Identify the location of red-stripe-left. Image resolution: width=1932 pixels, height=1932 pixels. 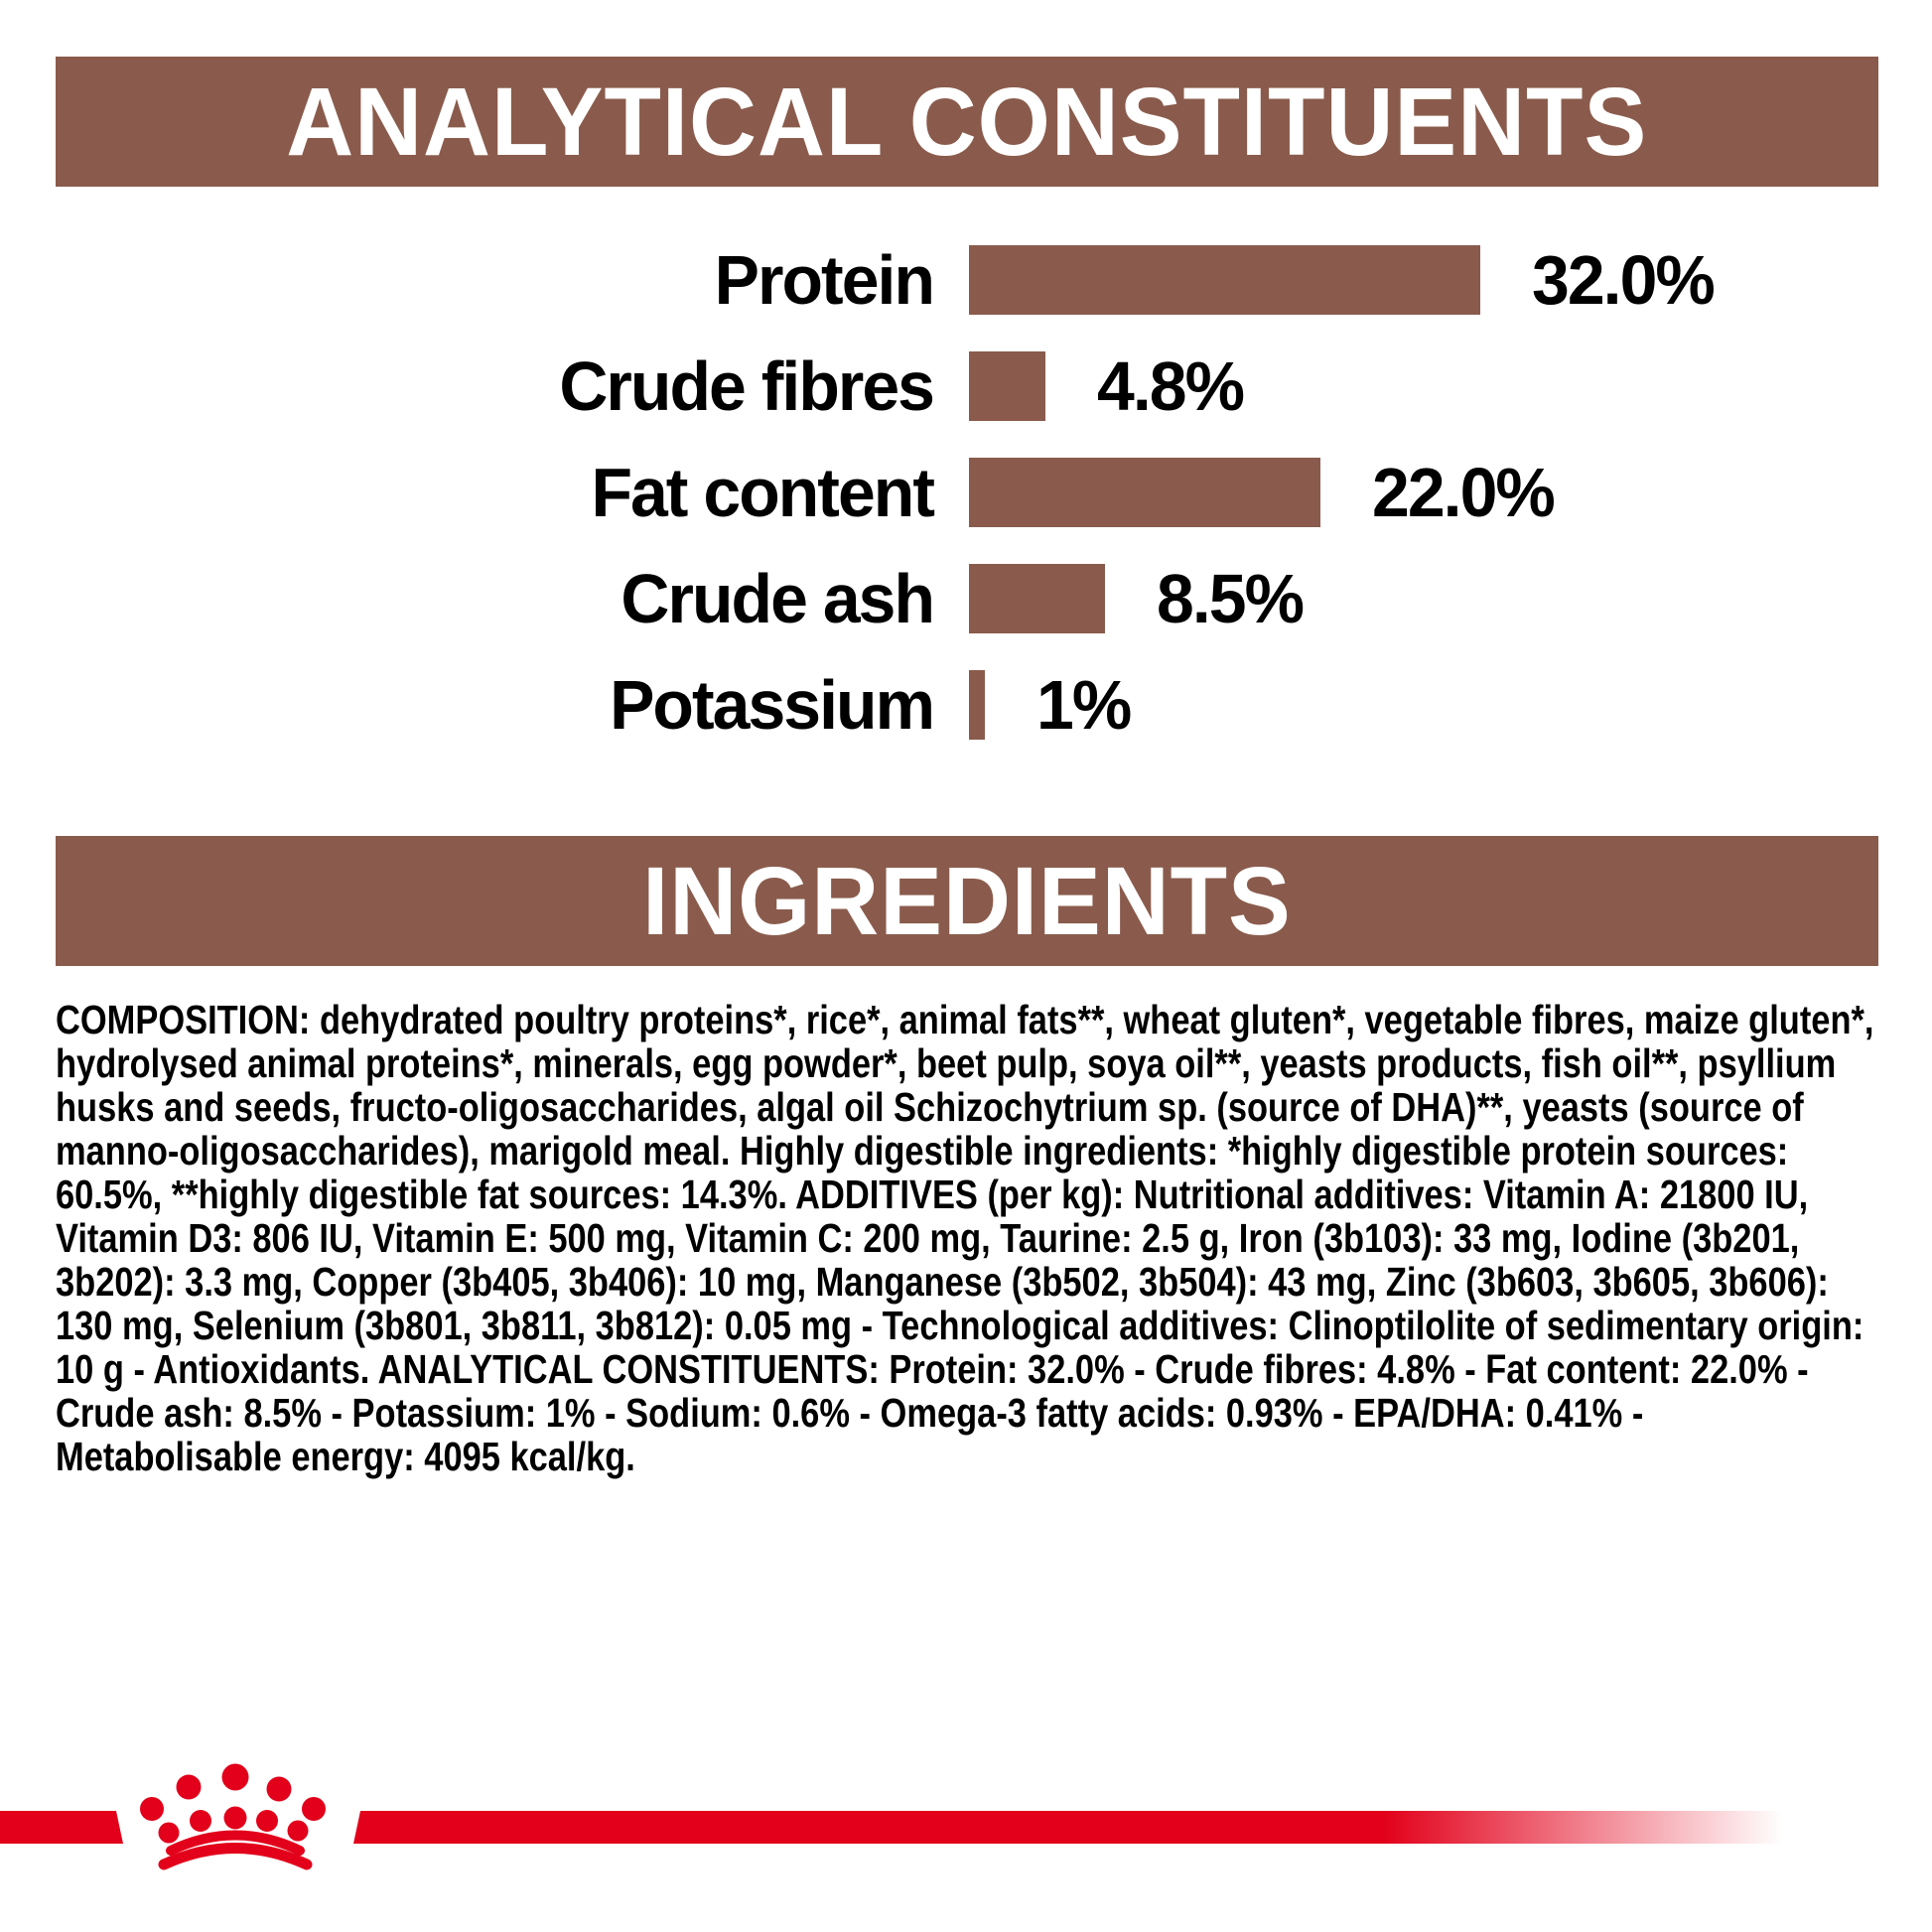
(62, 1828).